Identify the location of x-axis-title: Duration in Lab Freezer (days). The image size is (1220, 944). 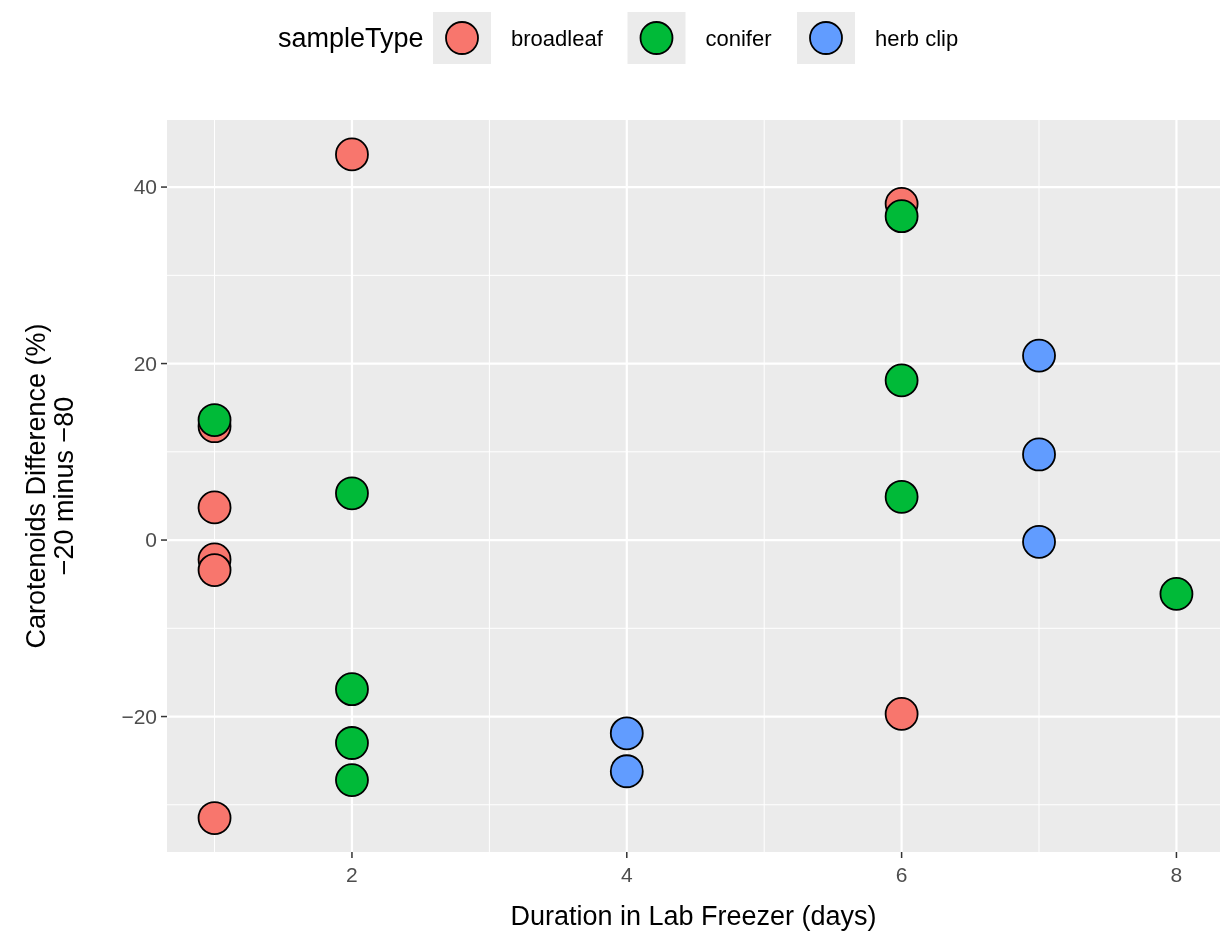
(693, 916).